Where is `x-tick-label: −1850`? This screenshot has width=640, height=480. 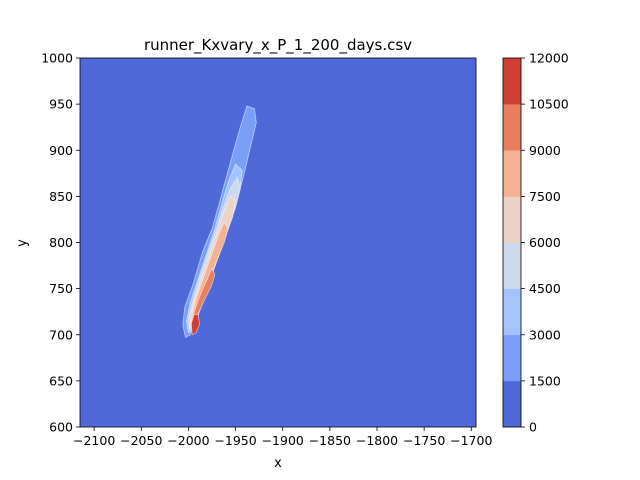 x-tick-label: −1850 is located at coordinates (330, 440).